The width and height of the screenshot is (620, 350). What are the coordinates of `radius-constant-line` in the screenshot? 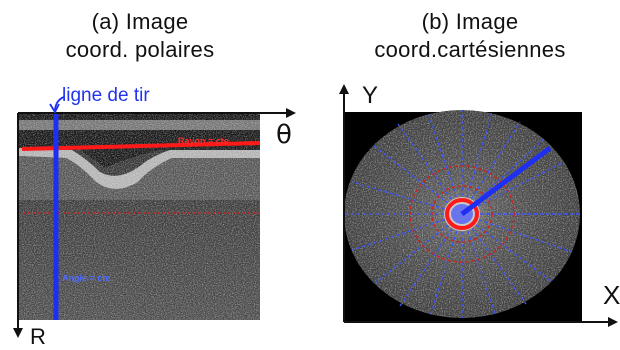 It's located at (141, 146).